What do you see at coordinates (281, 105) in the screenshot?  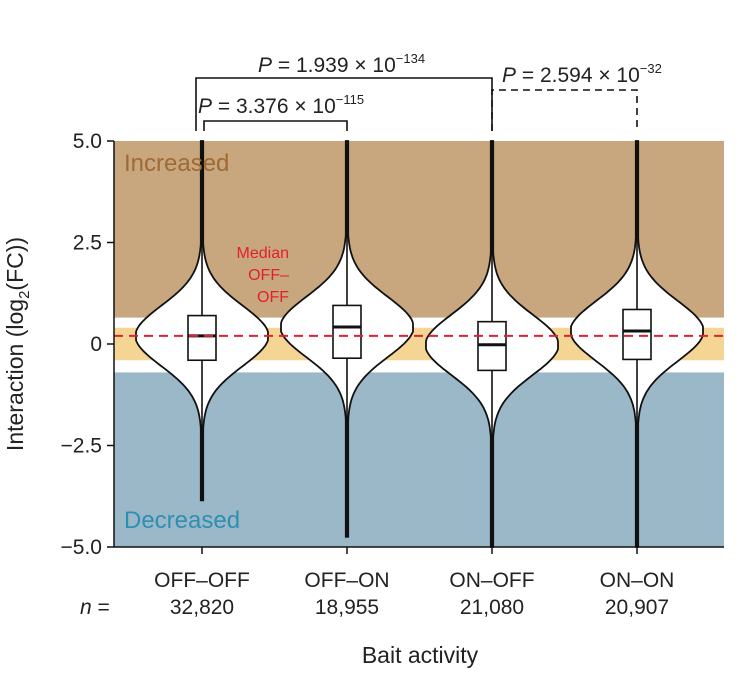 I see `p-value-label-1: P = 3.376 × 10−115` at bounding box center [281, 105].